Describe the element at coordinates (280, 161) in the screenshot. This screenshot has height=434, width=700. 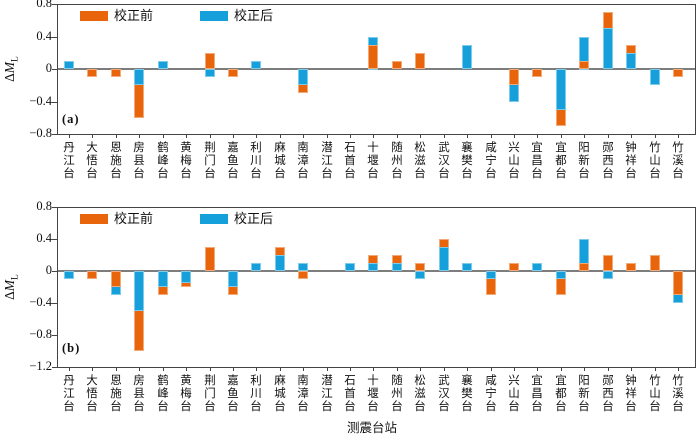
I see `station-label: 麻 城 台` at that location.